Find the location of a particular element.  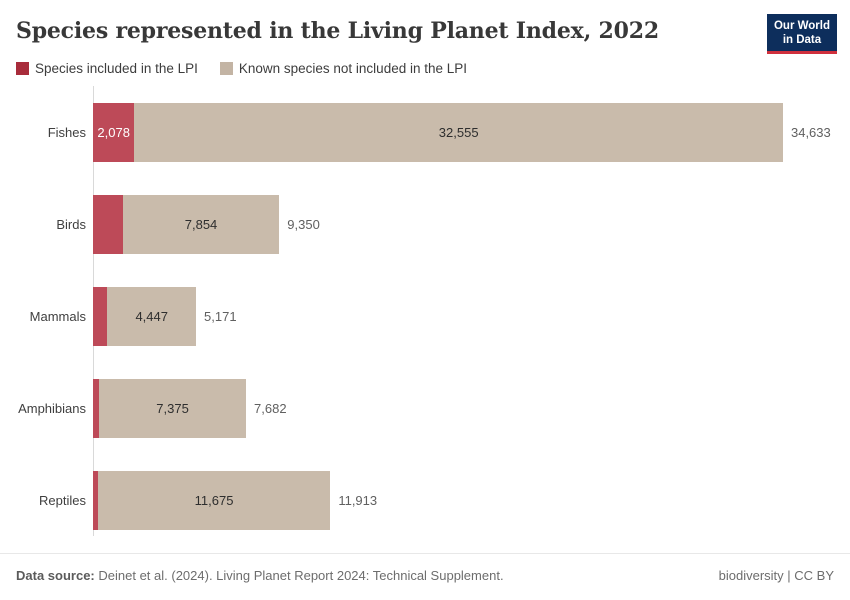

bar-fishes: 2,078 32,555 34,633 is located at coordinates (471, 132).